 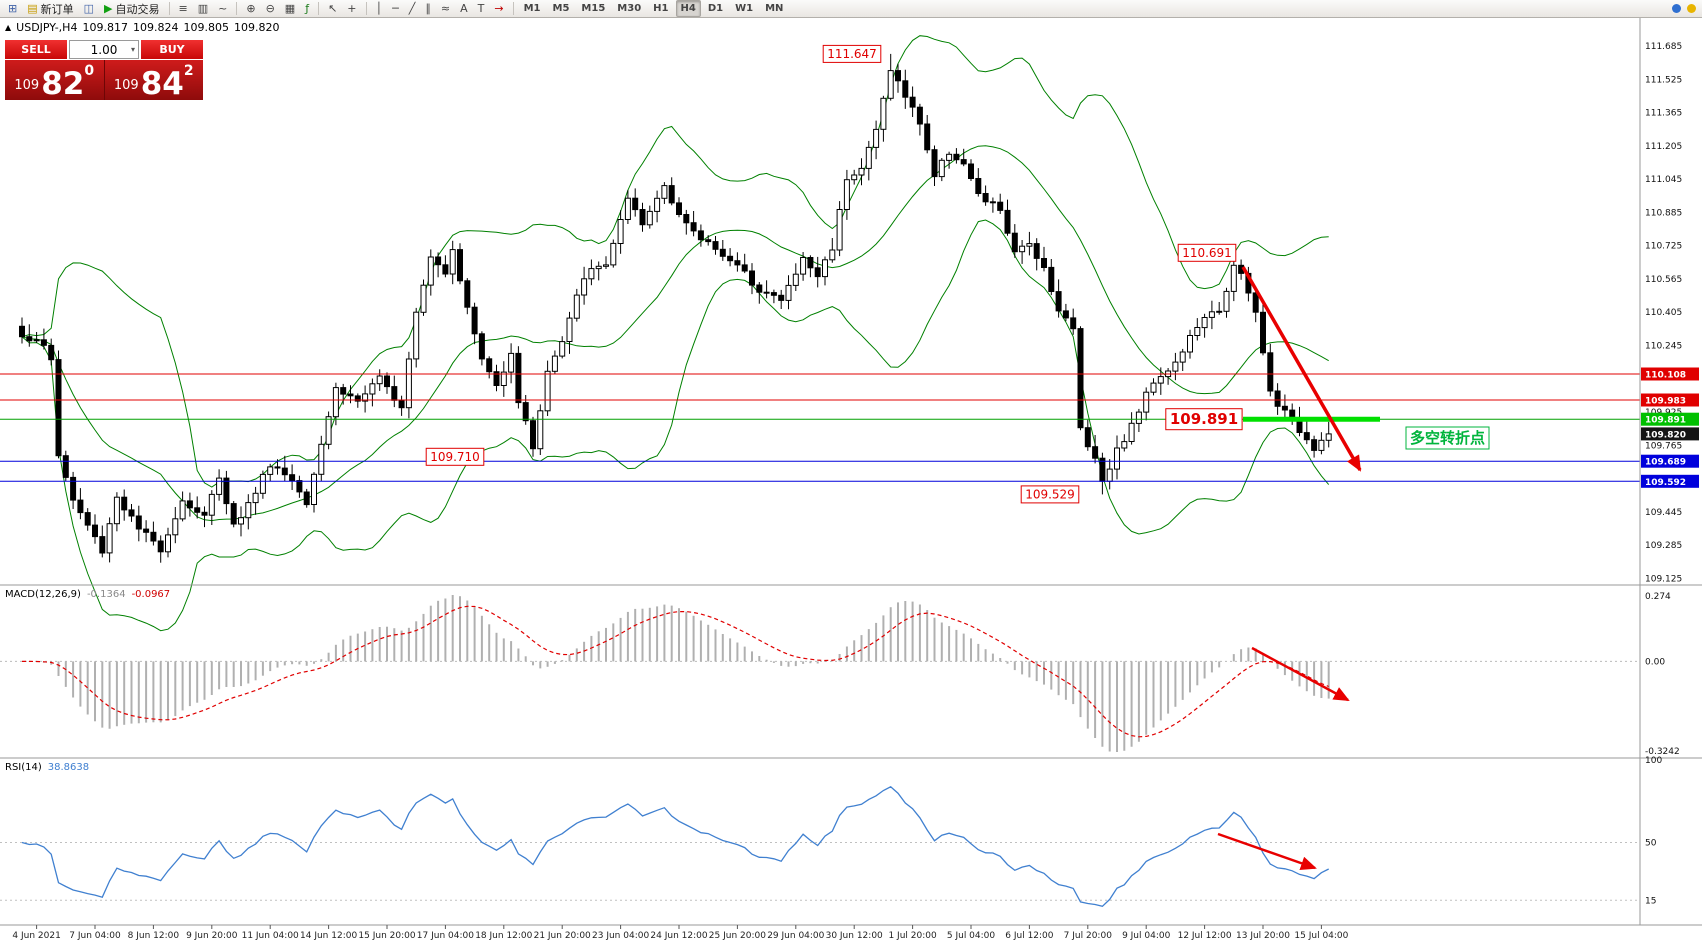 I want to click on cursor-button: ↖, so click(x=332, y=8).